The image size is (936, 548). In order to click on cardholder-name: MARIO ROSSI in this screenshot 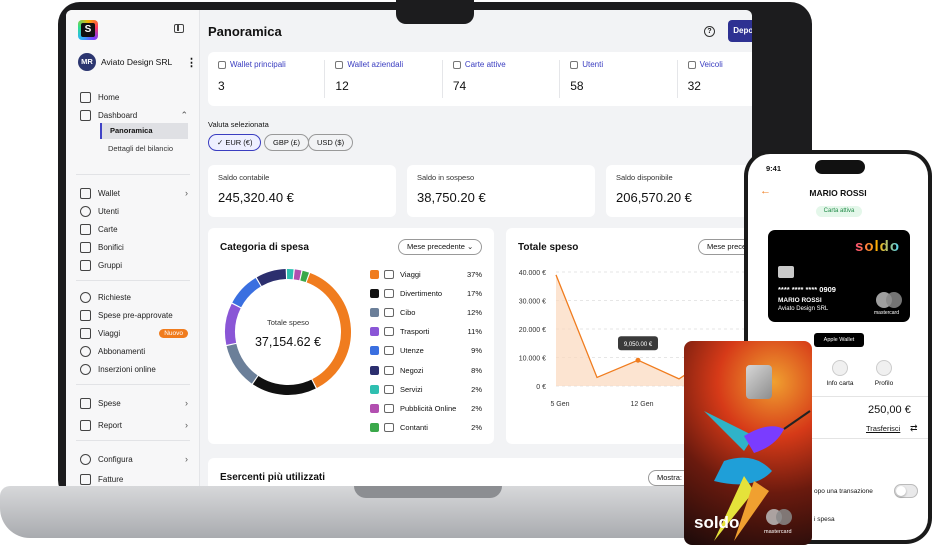, I will do `click(838, 193)`.